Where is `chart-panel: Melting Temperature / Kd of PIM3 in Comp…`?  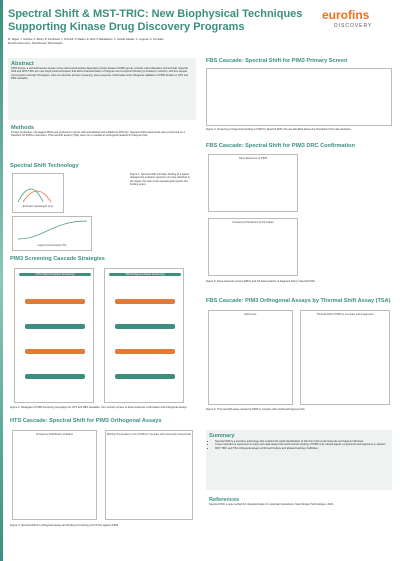 chart-panel: Melting Temperature / Kd of PIM3 in Comp… is located at coordinates (149, 475).